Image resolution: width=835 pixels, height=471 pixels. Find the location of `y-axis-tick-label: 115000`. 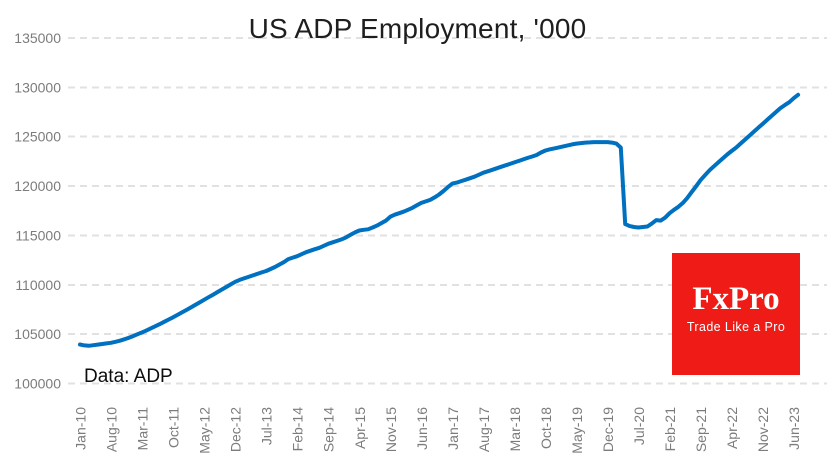

y-axis-tick-label: 115000 is located at coordinates (38, 235).